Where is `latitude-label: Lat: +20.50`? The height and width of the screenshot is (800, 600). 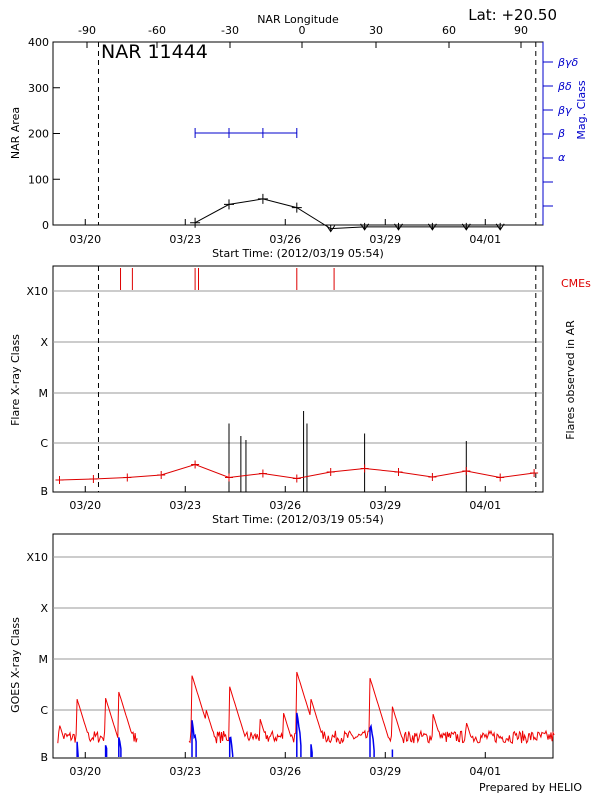
latitude-label: Lat: +20.50 is located at coordinates (512, 15).